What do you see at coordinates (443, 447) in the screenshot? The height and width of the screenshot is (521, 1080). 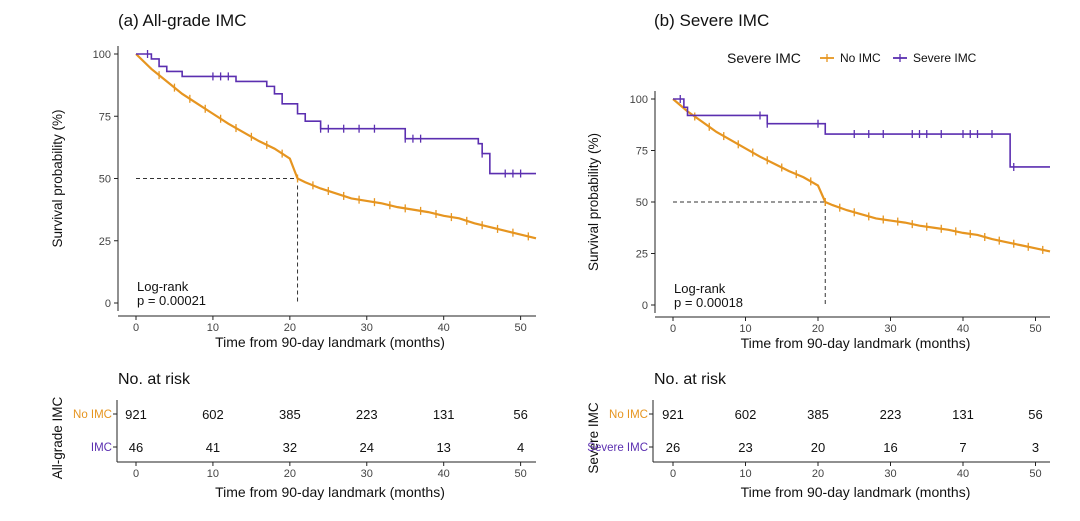 I see `risk-value: 13` at bounding box center [443, 447].